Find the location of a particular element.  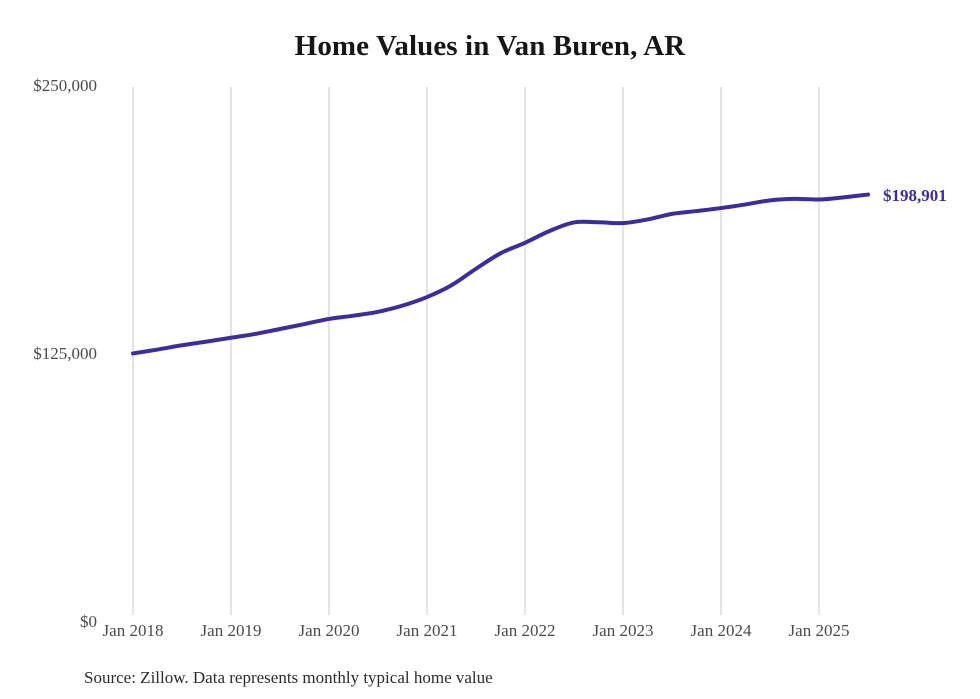

x-axis-tick-label-jan-2025: Jan 2025 is located at coordinates (819, 630).